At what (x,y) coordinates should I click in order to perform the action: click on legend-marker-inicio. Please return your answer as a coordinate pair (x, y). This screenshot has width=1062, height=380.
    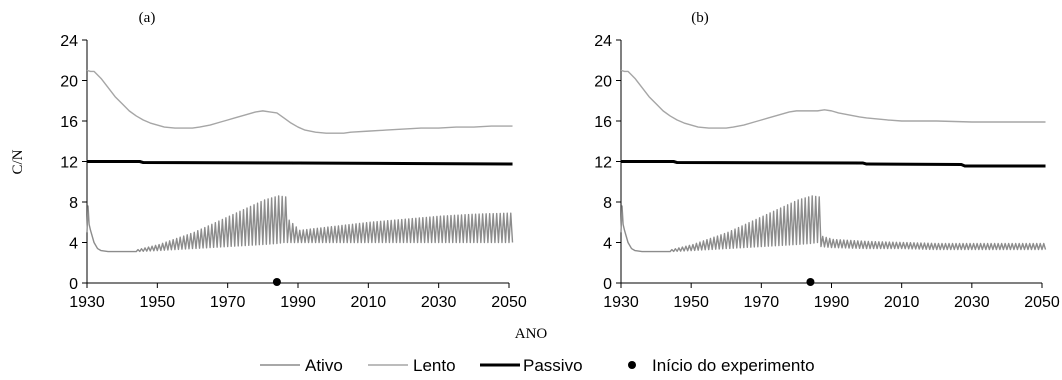
    Looking at the image, I should click on (632, 365).